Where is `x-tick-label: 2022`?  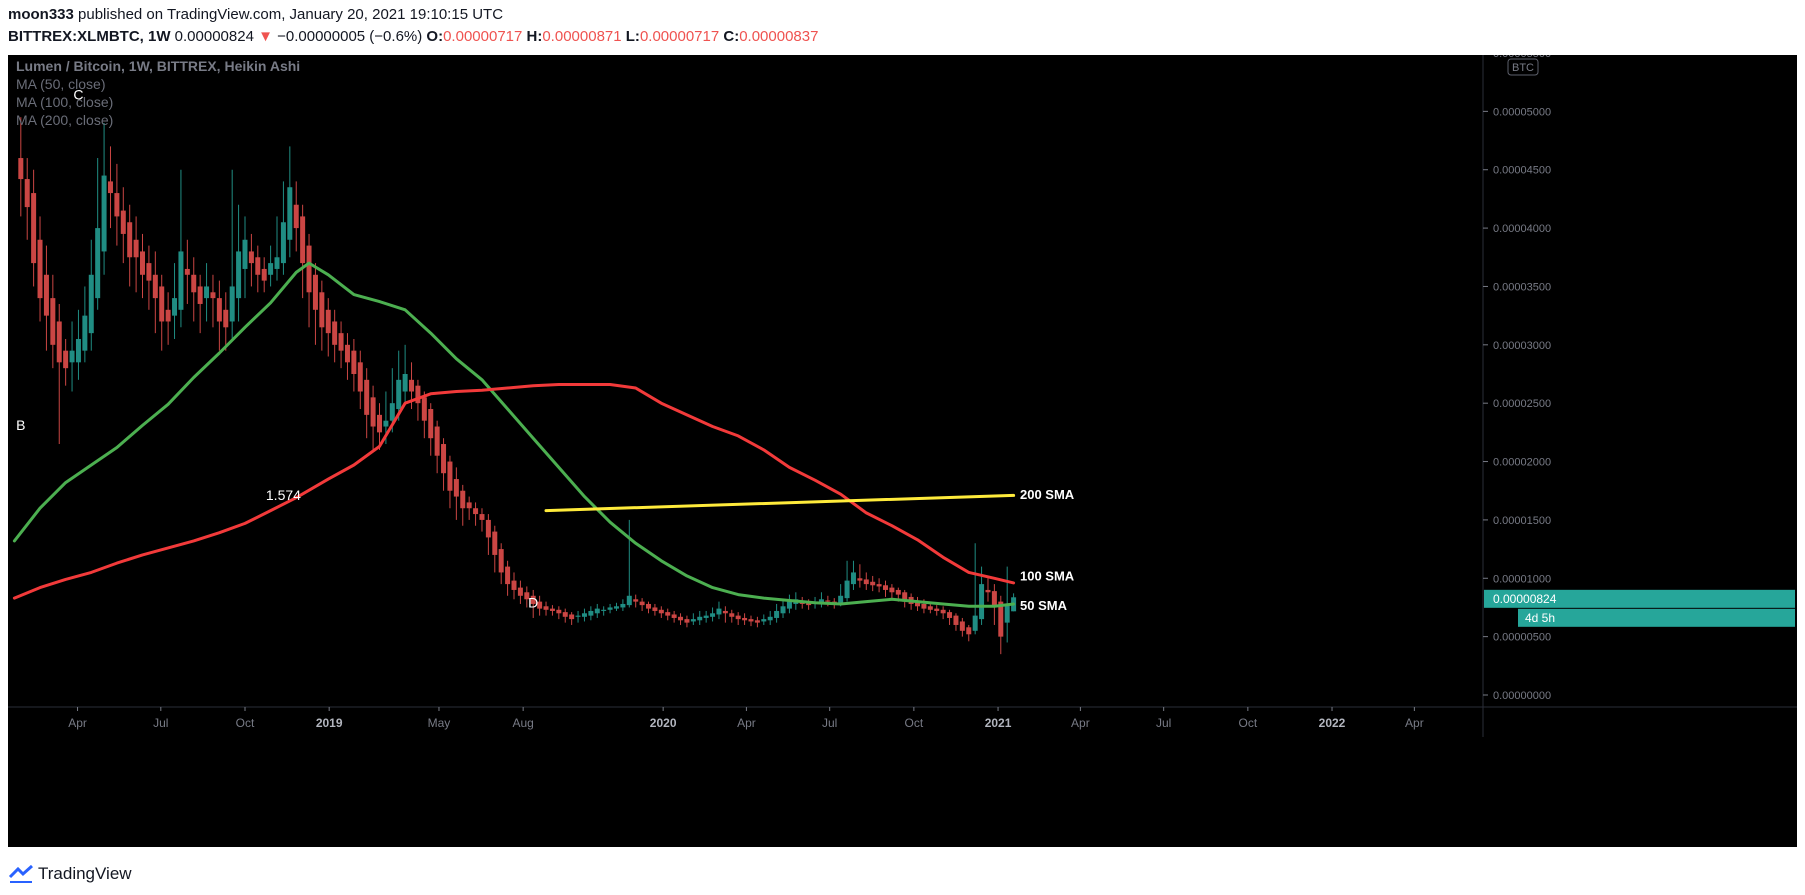
x-tick-label: 2022 is located at coordinates (1332, 723).